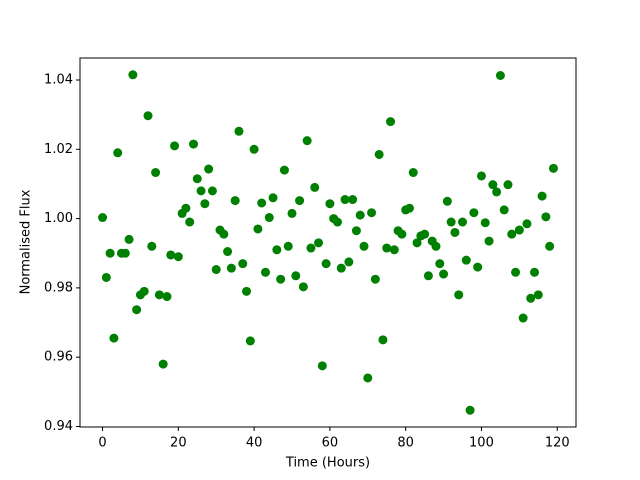  Describe the element at coordinates (26, 241) in the screenshot. I see `y-axis-label: Normalised Flux` at that location.